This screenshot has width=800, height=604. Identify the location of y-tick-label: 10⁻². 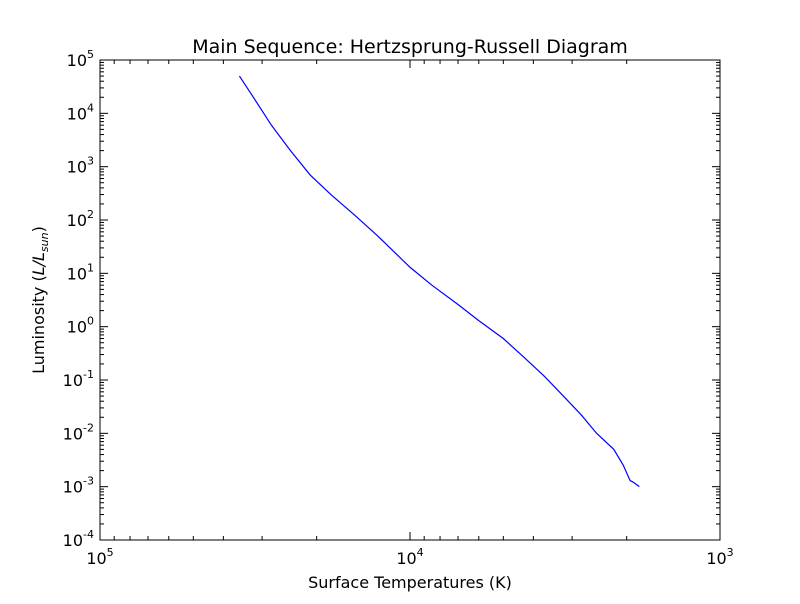
(78, 432).